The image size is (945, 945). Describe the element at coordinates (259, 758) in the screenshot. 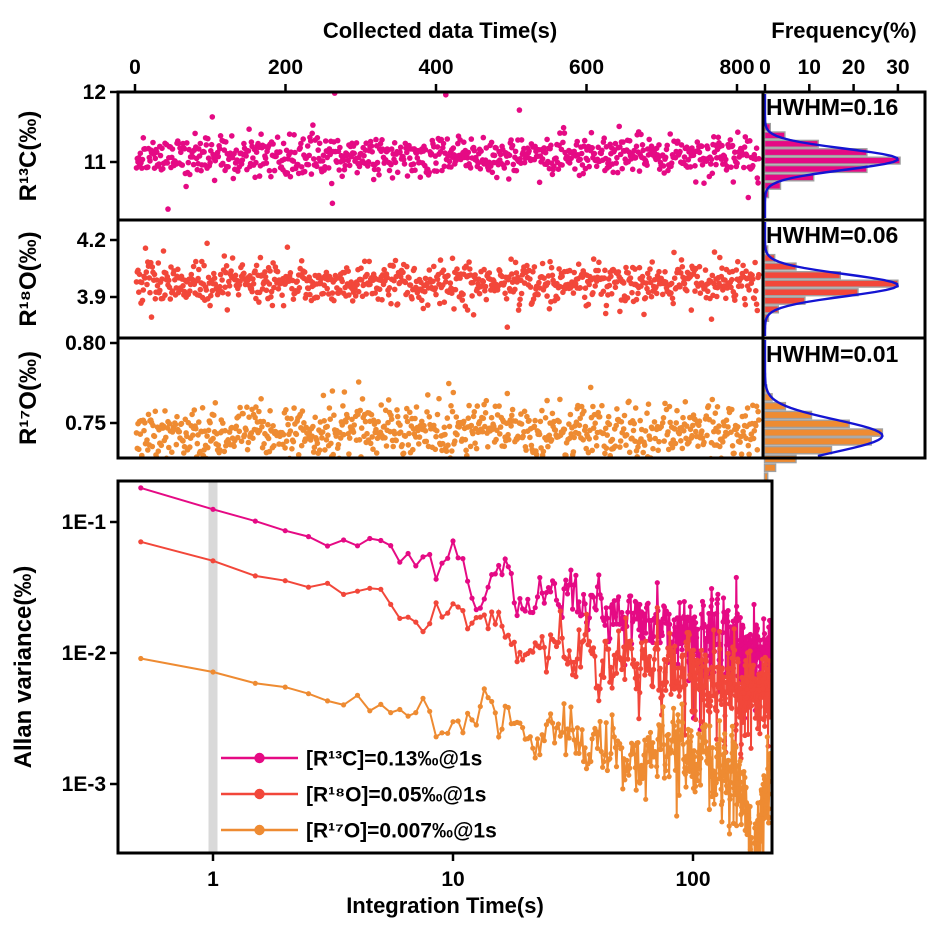

I see `legend-dot` at that location.